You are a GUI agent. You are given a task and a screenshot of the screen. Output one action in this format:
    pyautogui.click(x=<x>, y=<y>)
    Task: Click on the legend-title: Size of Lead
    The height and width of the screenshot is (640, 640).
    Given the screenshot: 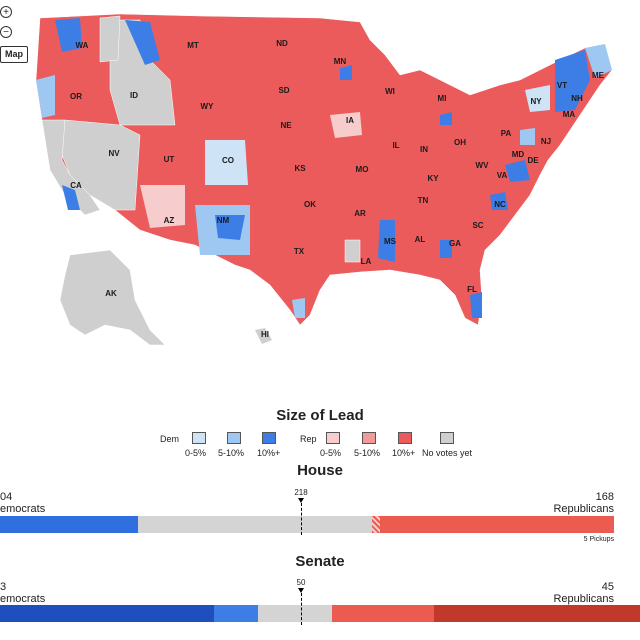 What is the action you would take?
    pyautogui.click(x=320, y=415)
    